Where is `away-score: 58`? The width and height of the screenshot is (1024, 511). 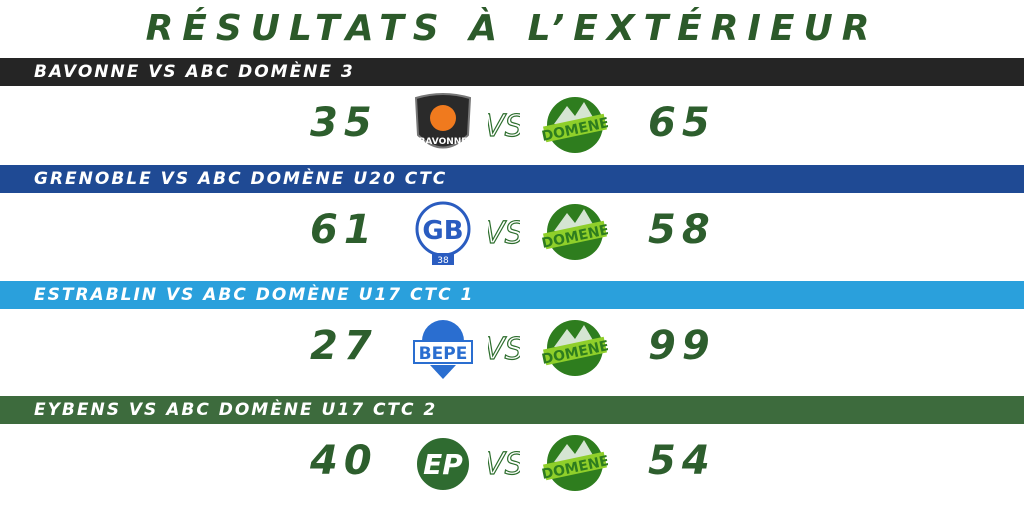
away-score: 58 is located at coordinates (682, 230).